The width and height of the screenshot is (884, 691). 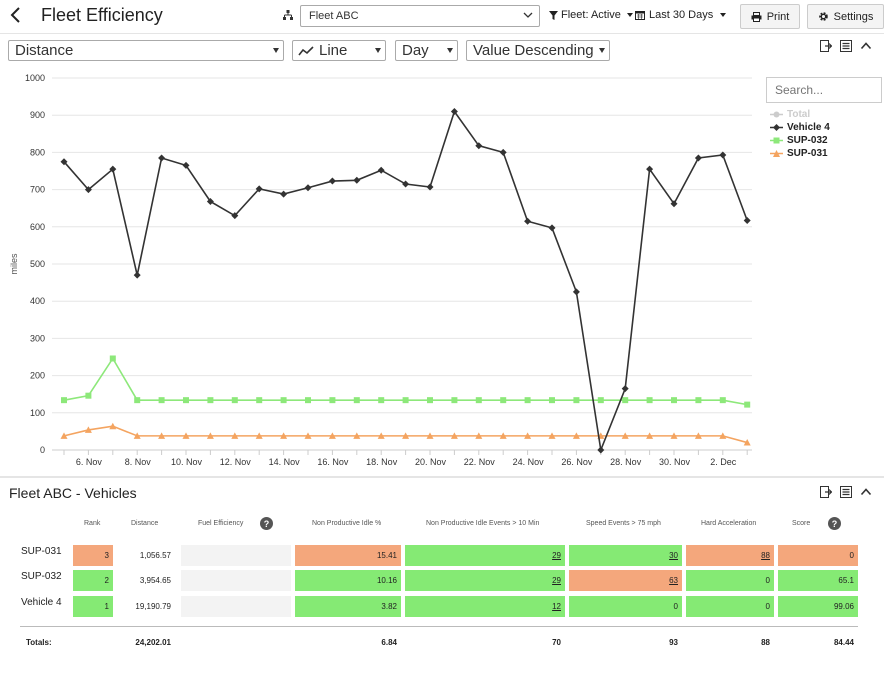 What do you see at coordinates (348, 555) in the screenshot?
I see `cell-idle-percent: 15.41` at bounding box center [348, 555].